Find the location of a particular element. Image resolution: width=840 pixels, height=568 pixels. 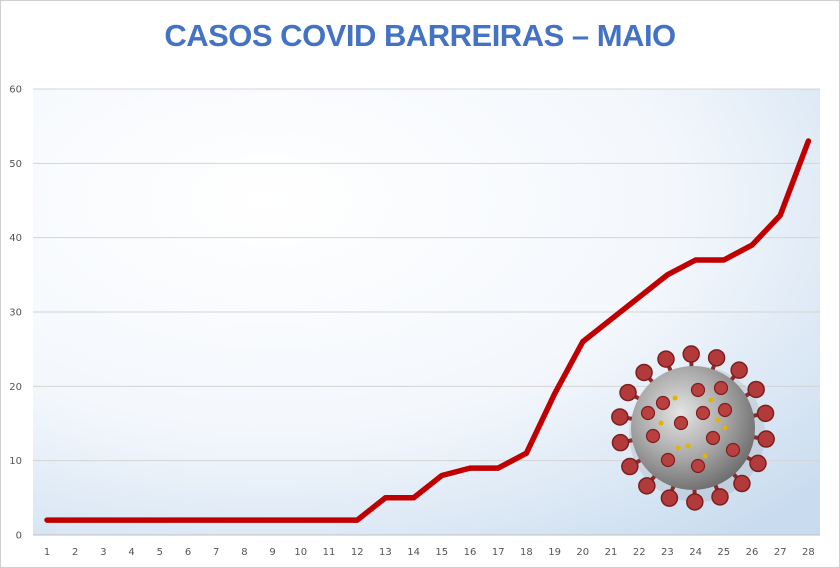

y-tick-label: 0 is located at coordinates (19, 536).